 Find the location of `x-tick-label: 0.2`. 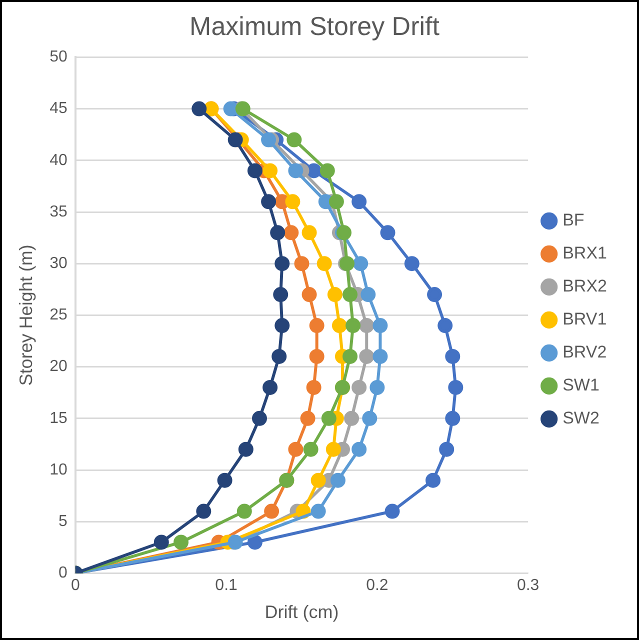

x-tick-label: 0.2 is located at coordinates (377, 585).